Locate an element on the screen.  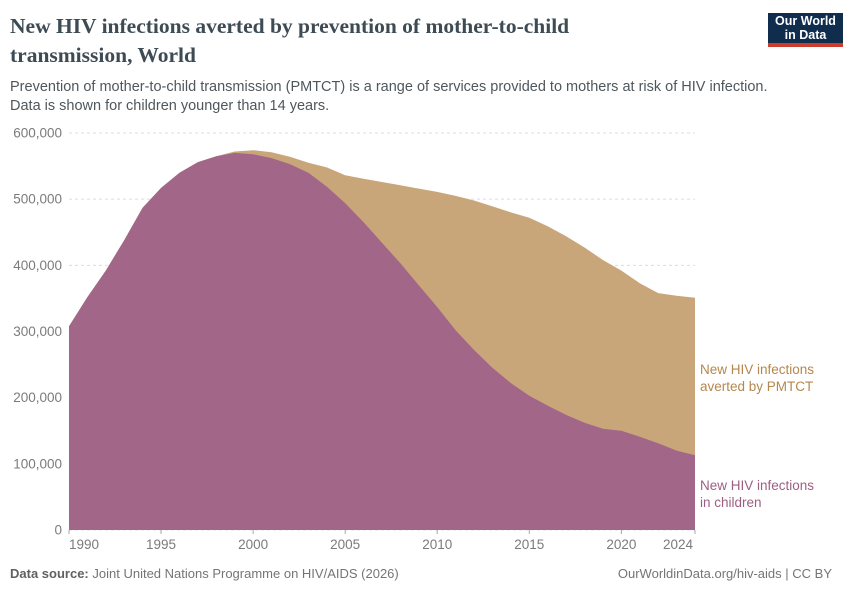
owid-logo-text: Our World in Data is located at coordinates (805, 28).